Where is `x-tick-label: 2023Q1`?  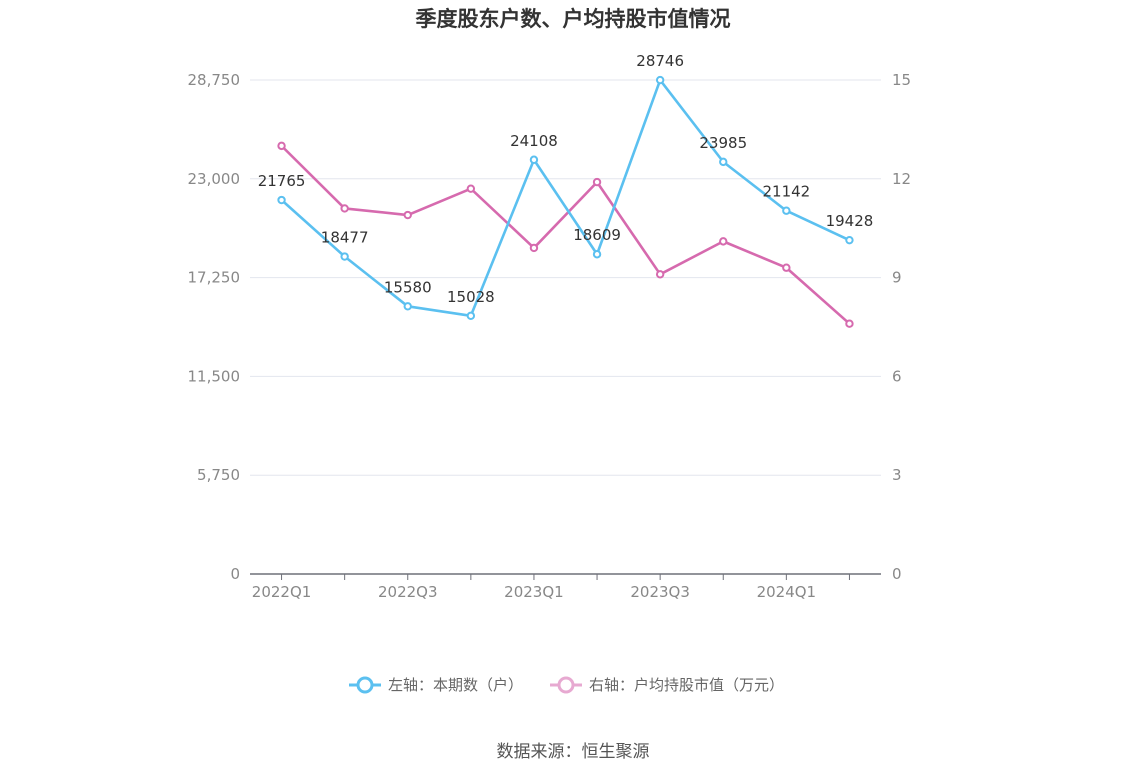
x-tick-label: 2023Q1 is located at coordinates (534, 592).